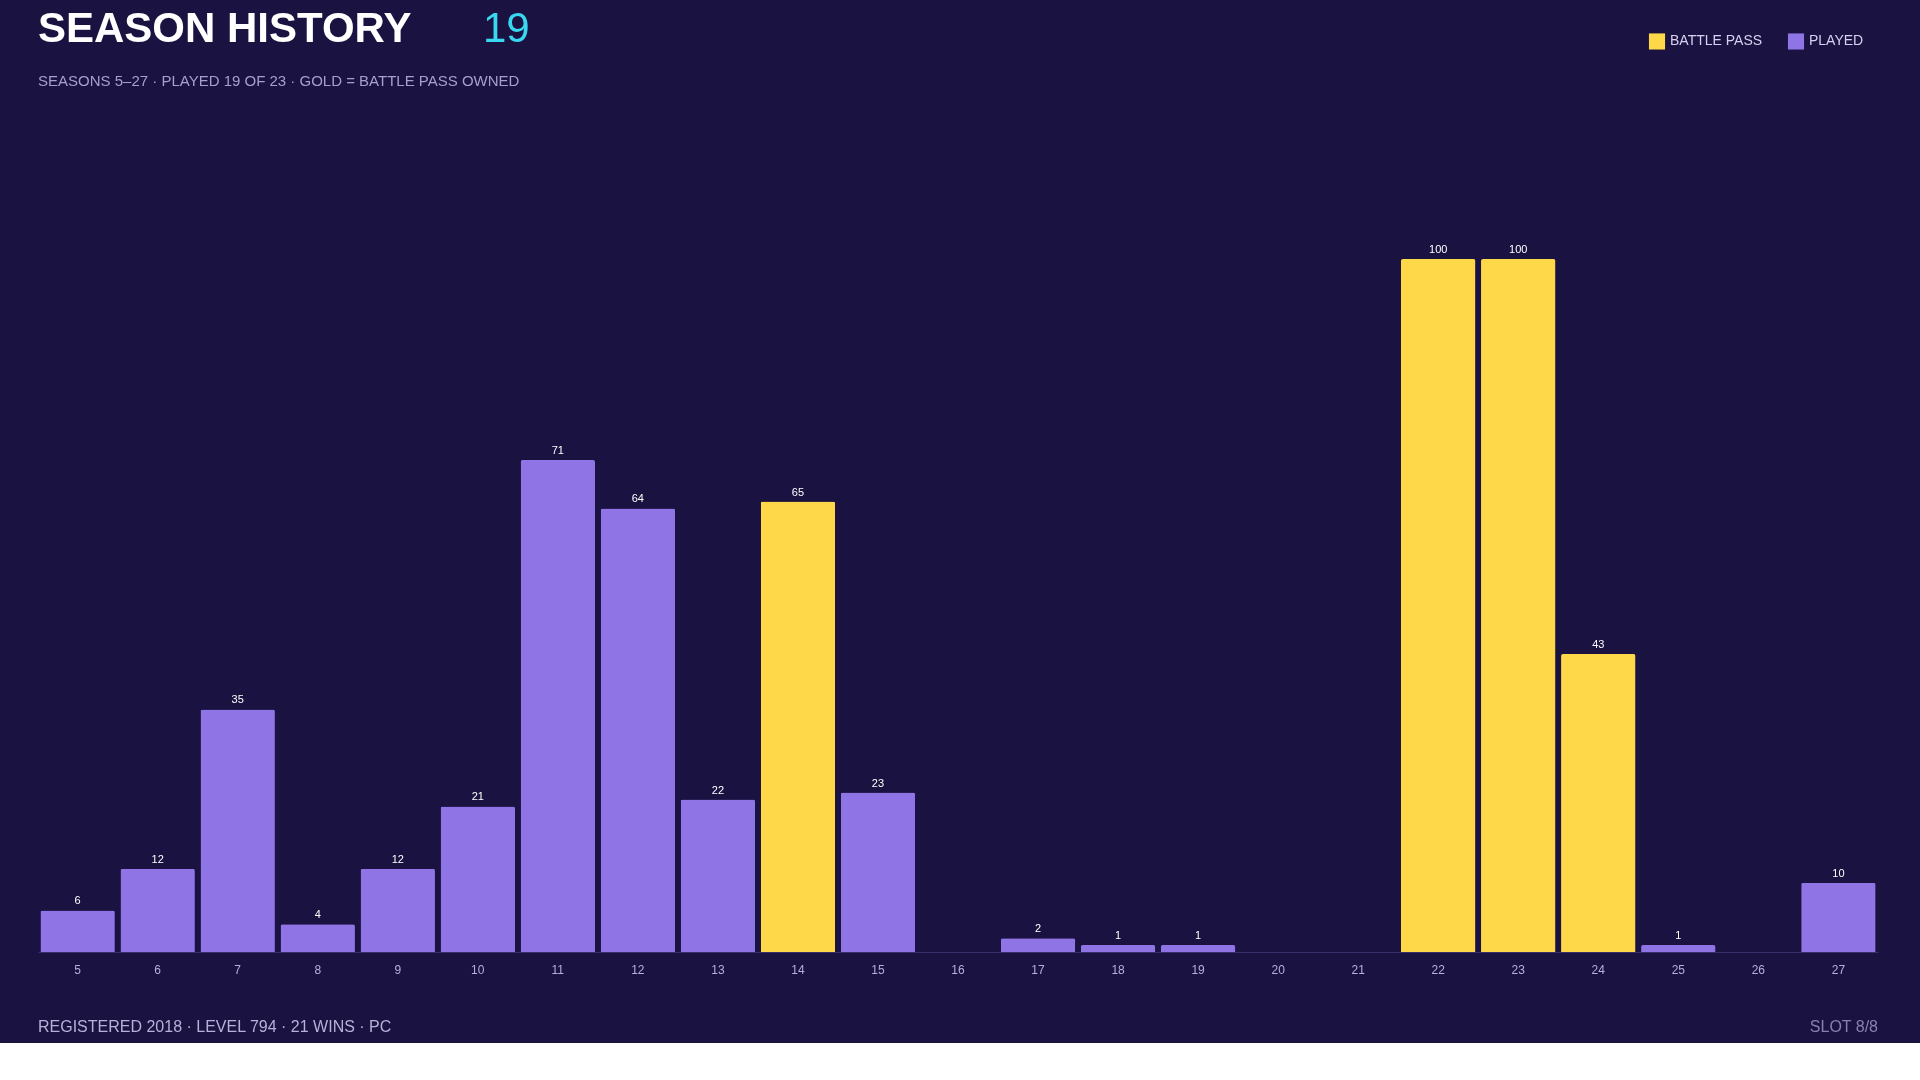 The width and height of the screenshot is (1920, 1080). Describe the element at coordinates (225, 27) in the screenshot. I see `chart-title: SEASON HISTORY` at that location.